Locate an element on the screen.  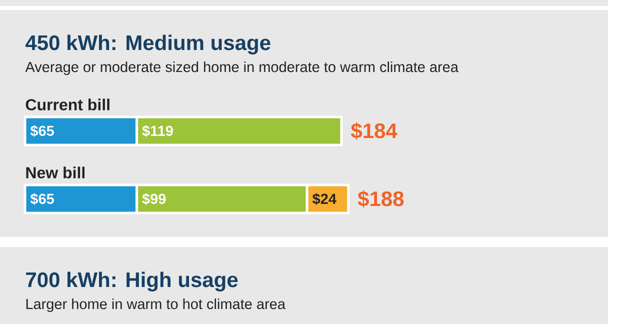
y-tick-label: New bill is located at coordinates (55, 172).